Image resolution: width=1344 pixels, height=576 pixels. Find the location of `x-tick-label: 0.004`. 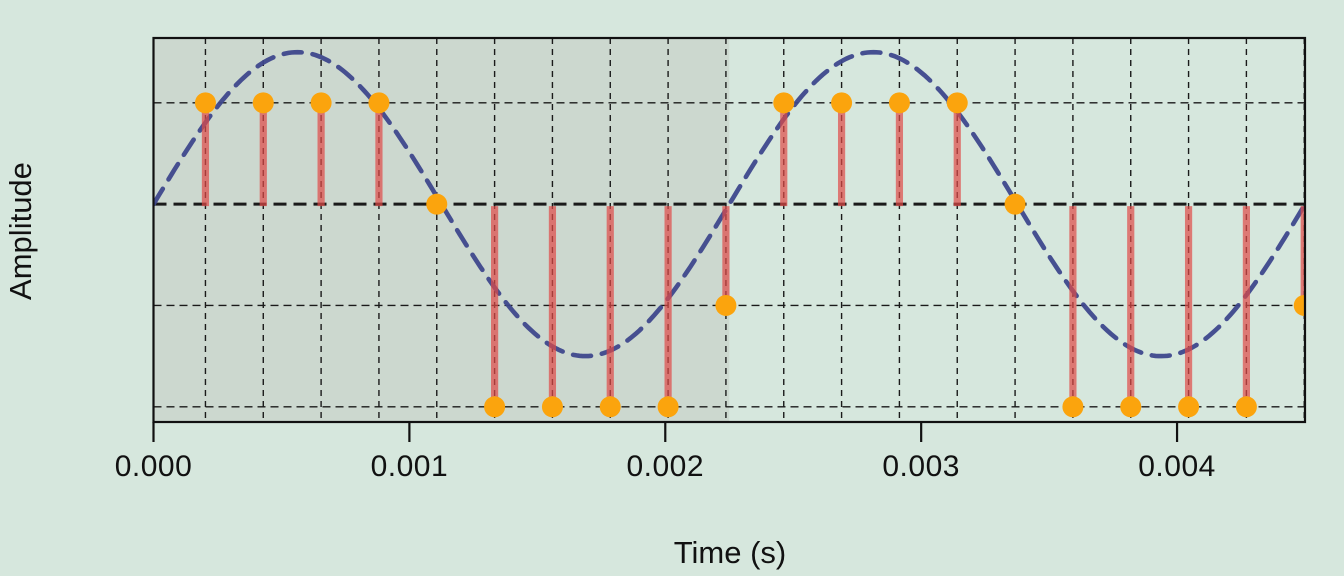

x-tick-label: 0.004 is located at coordinates (1177, 466).